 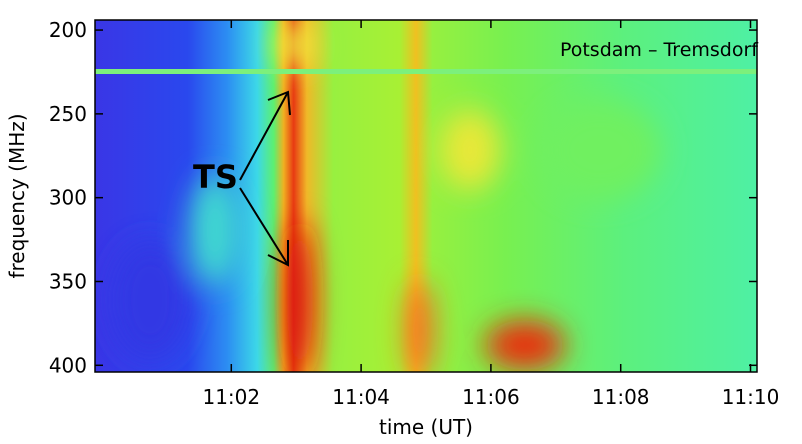 I want to click on feature-label: TS, so click(x=215, y=177).